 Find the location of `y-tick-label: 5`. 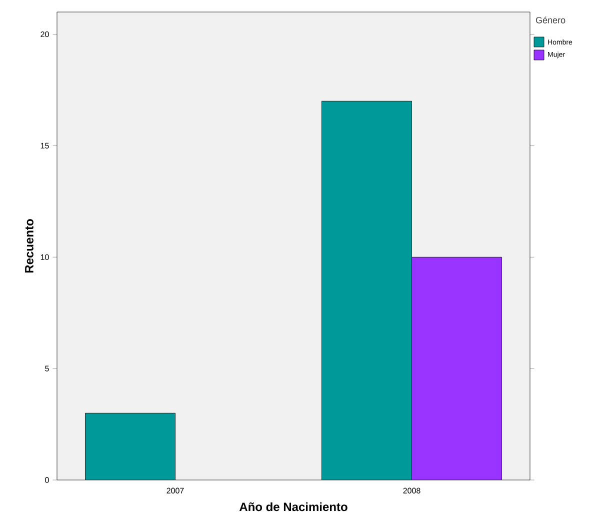

y-tick-label: 5 is located at coordinates (47, 369).